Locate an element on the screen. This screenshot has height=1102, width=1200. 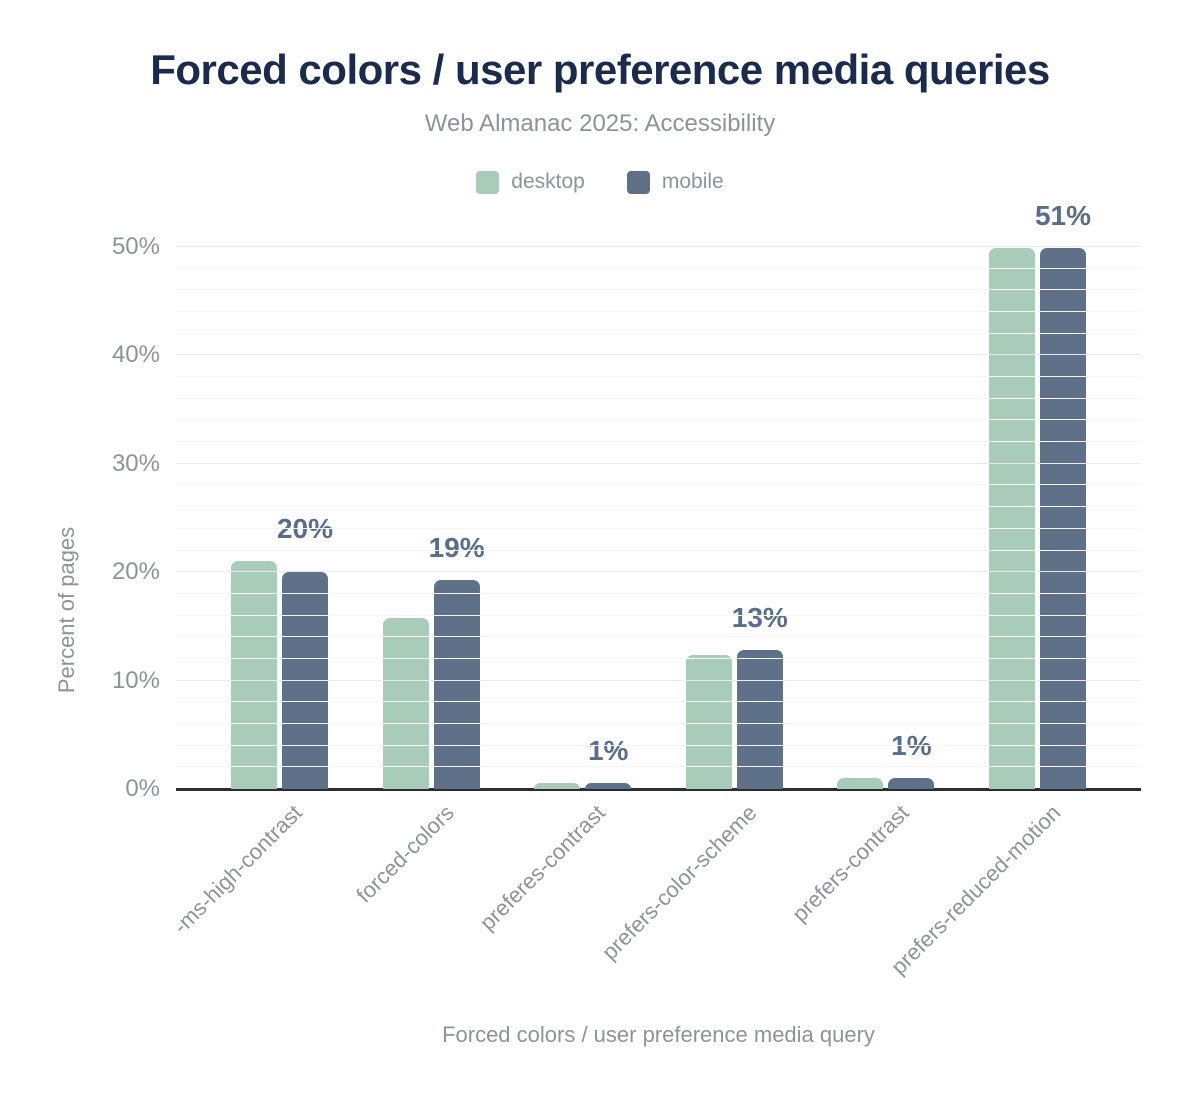
bar-mobile-prefers-reduced-motion is located at coordinates (1062, 518).